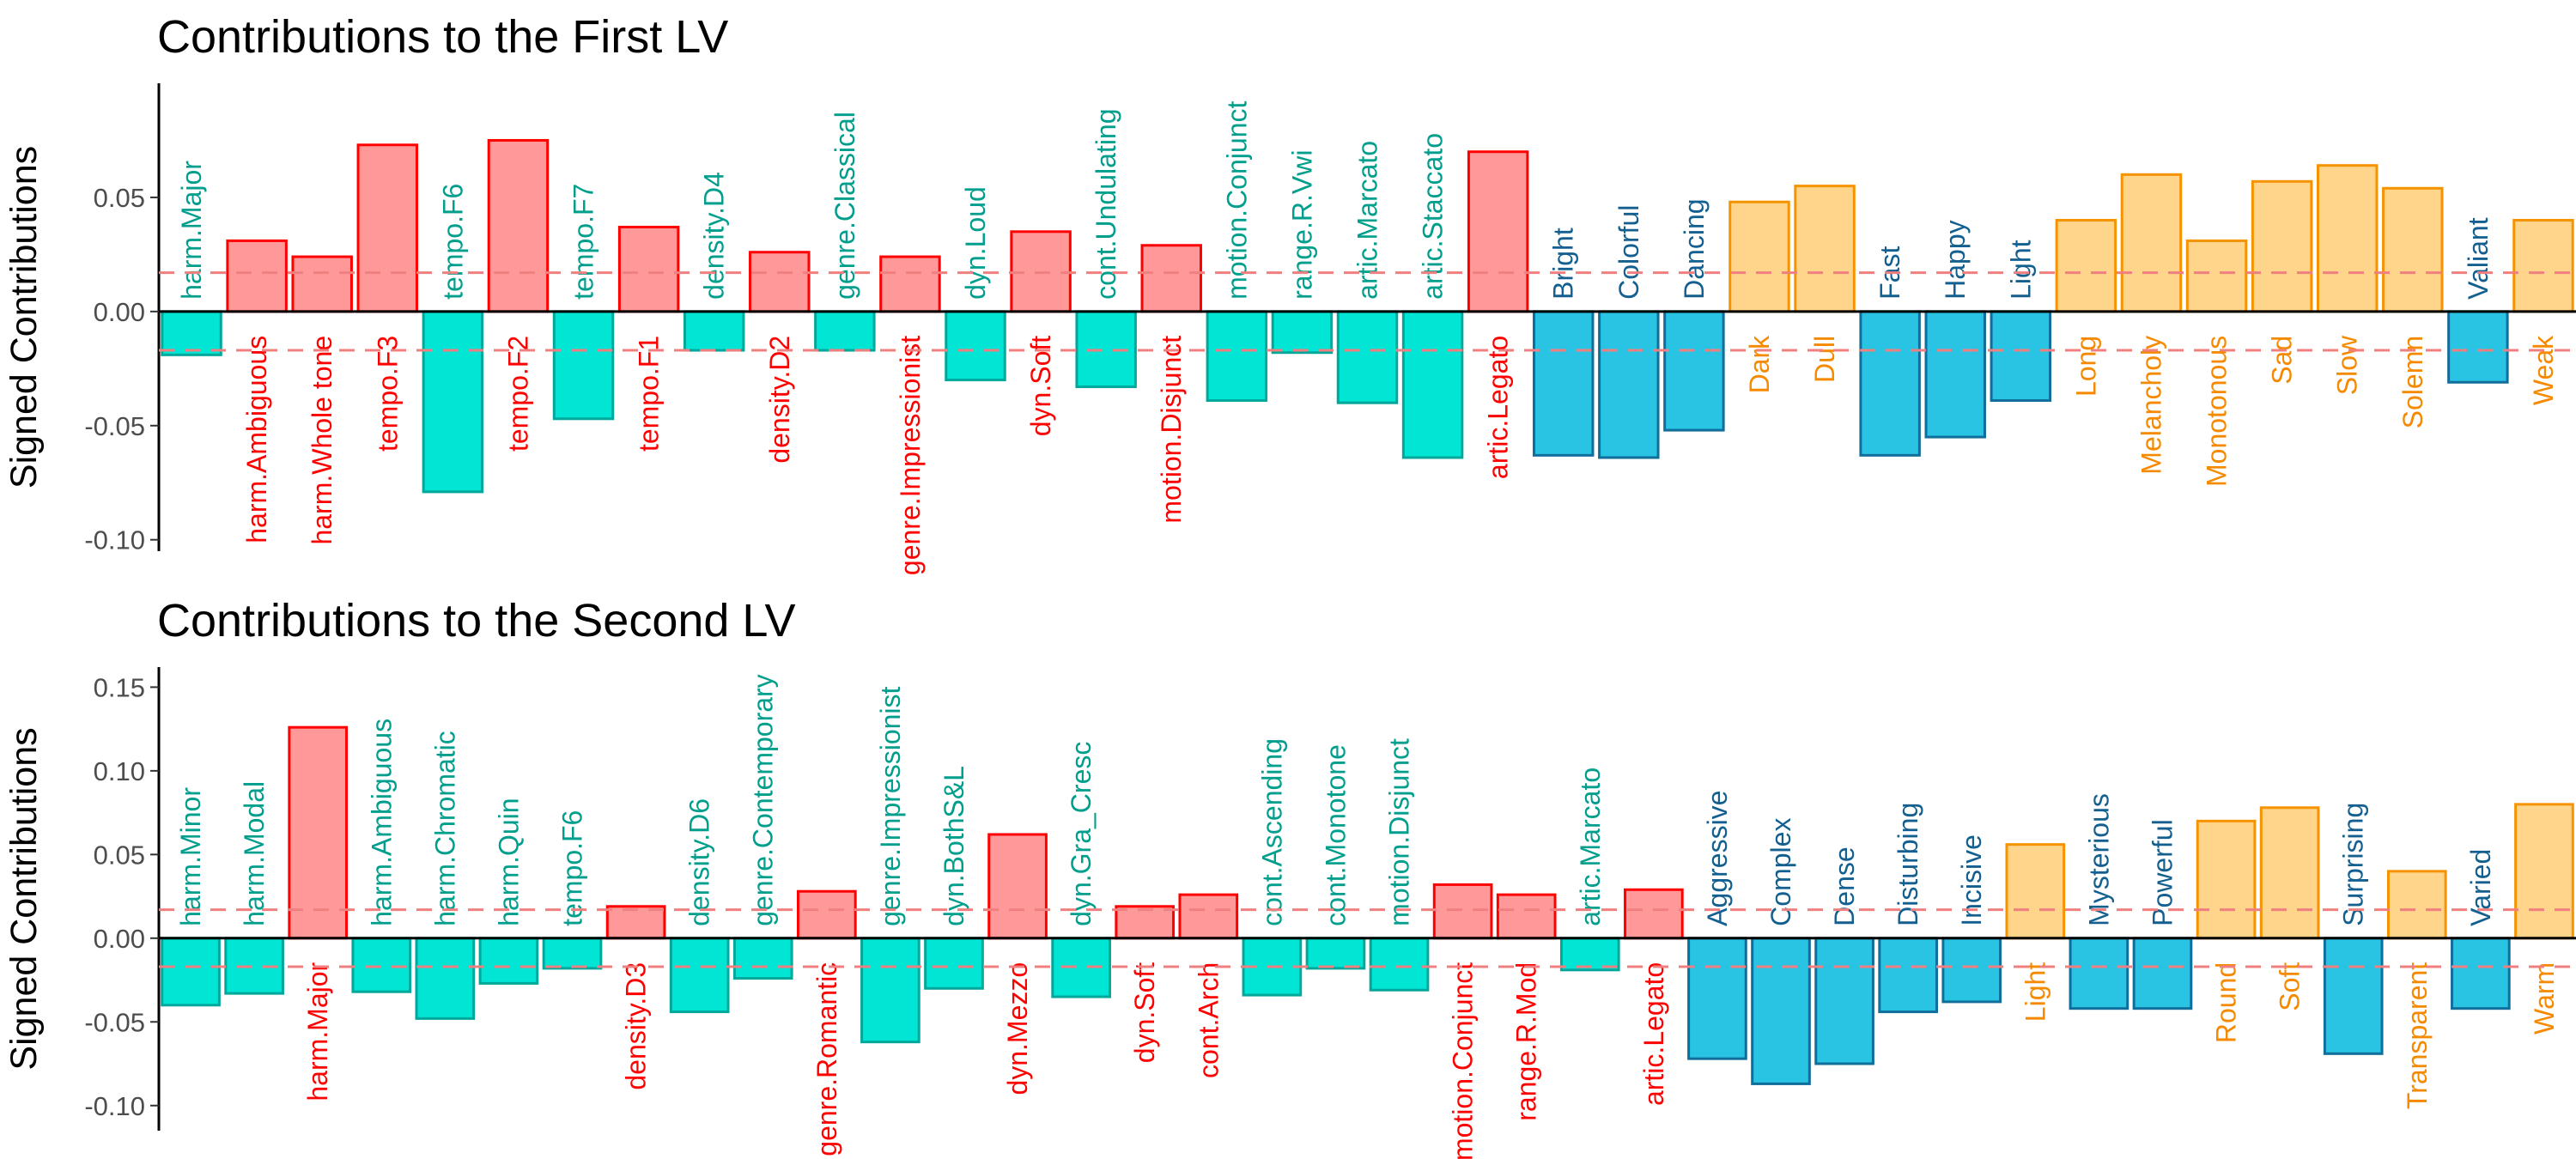  What do you see at coordinates (2353, 865) in the screenshot?
I see `bar-label: Surprising` at bounding box center [2353, 865].